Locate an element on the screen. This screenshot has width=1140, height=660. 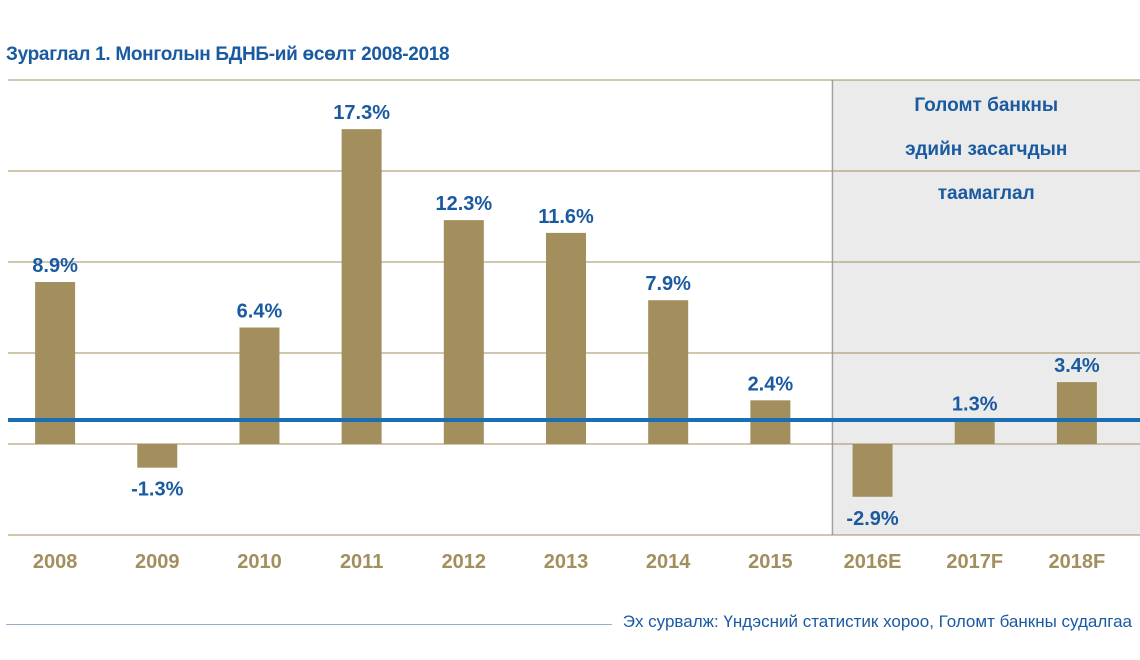
forecast-annotation-line: Голомт банкны is located at coordinates (986, 105).